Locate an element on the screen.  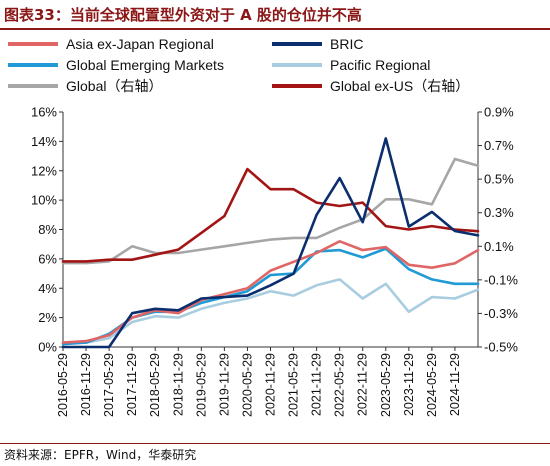
x-tick-label: 2016-05-29 is located at coordinates (63, 385).